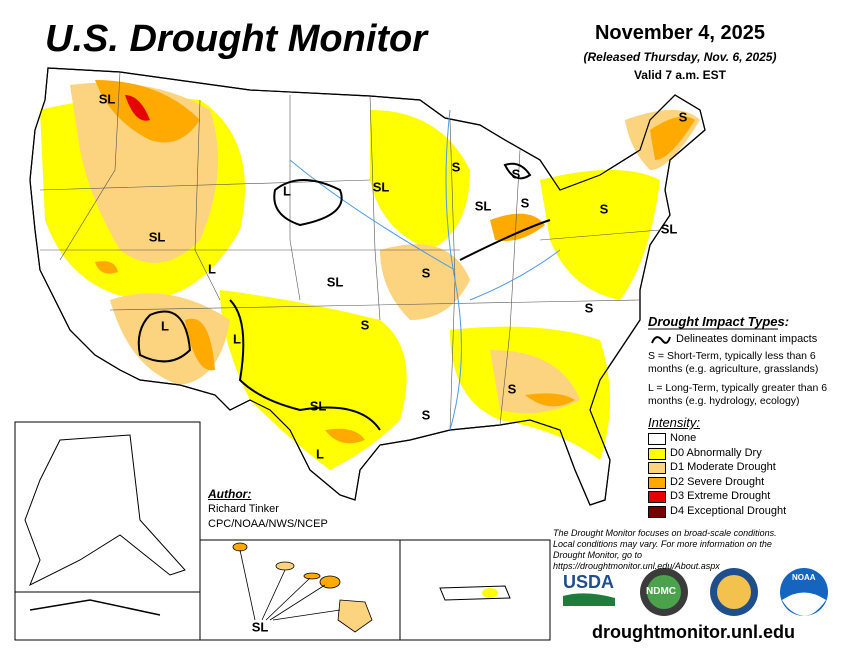 The height and width of the screenshot is (655, 847). What do you see at coordinates (693, 632) in the screenshot?
I see `url: droughtmonitor.unl.edu` at bounding box center [693, 632].